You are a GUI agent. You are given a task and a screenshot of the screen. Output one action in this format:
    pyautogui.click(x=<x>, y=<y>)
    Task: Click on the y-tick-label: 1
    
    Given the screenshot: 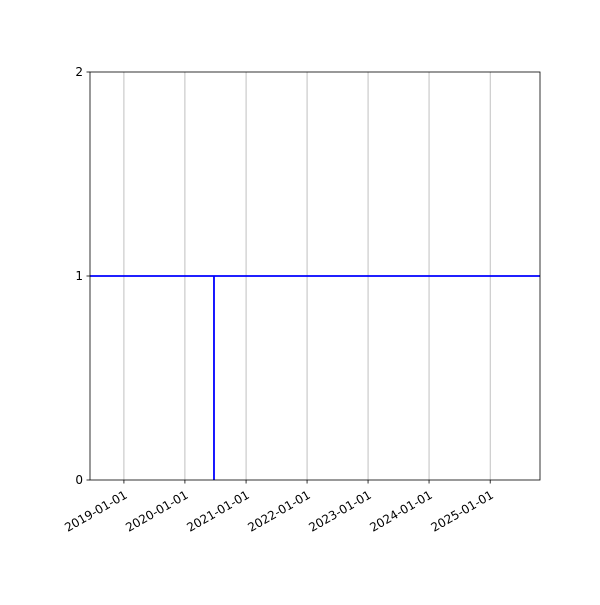 What is the action you would take?
    pyautogui.click(x=79, y=276)
    